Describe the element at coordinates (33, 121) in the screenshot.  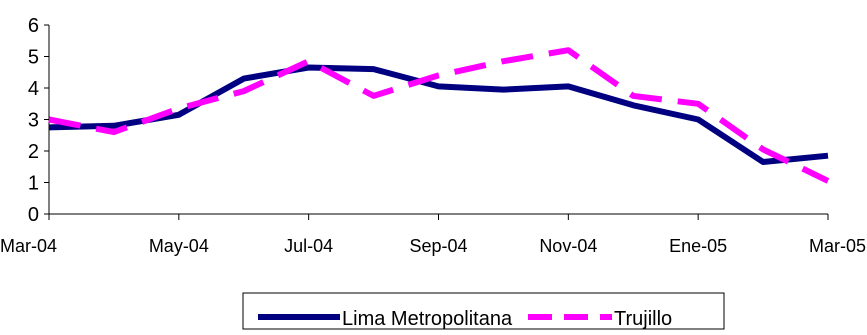
I see `y-tick-label: 3` at that location.